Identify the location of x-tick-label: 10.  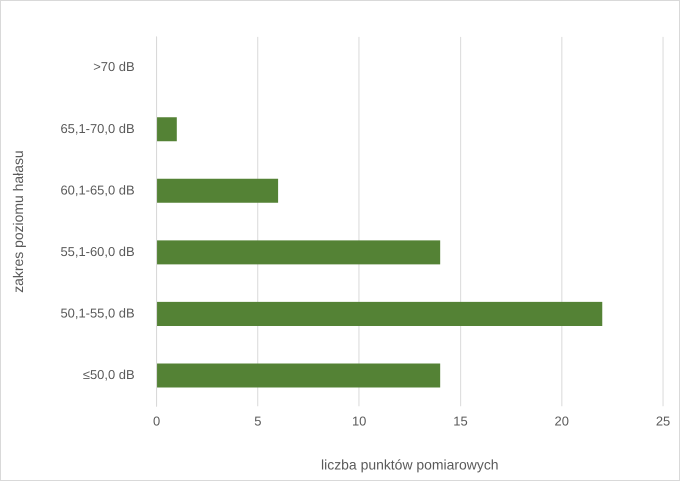
(359, 421).